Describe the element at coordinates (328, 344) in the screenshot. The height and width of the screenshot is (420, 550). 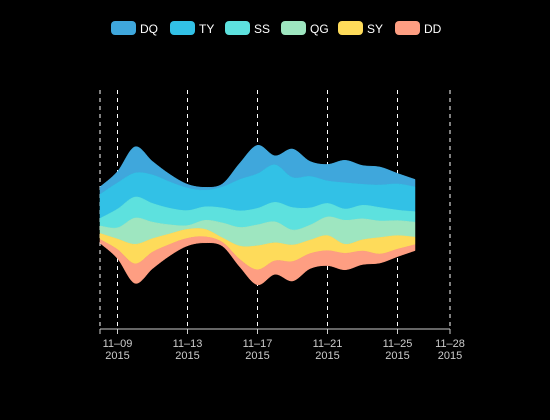
I see `x-tick-label: 11–21` at that location.